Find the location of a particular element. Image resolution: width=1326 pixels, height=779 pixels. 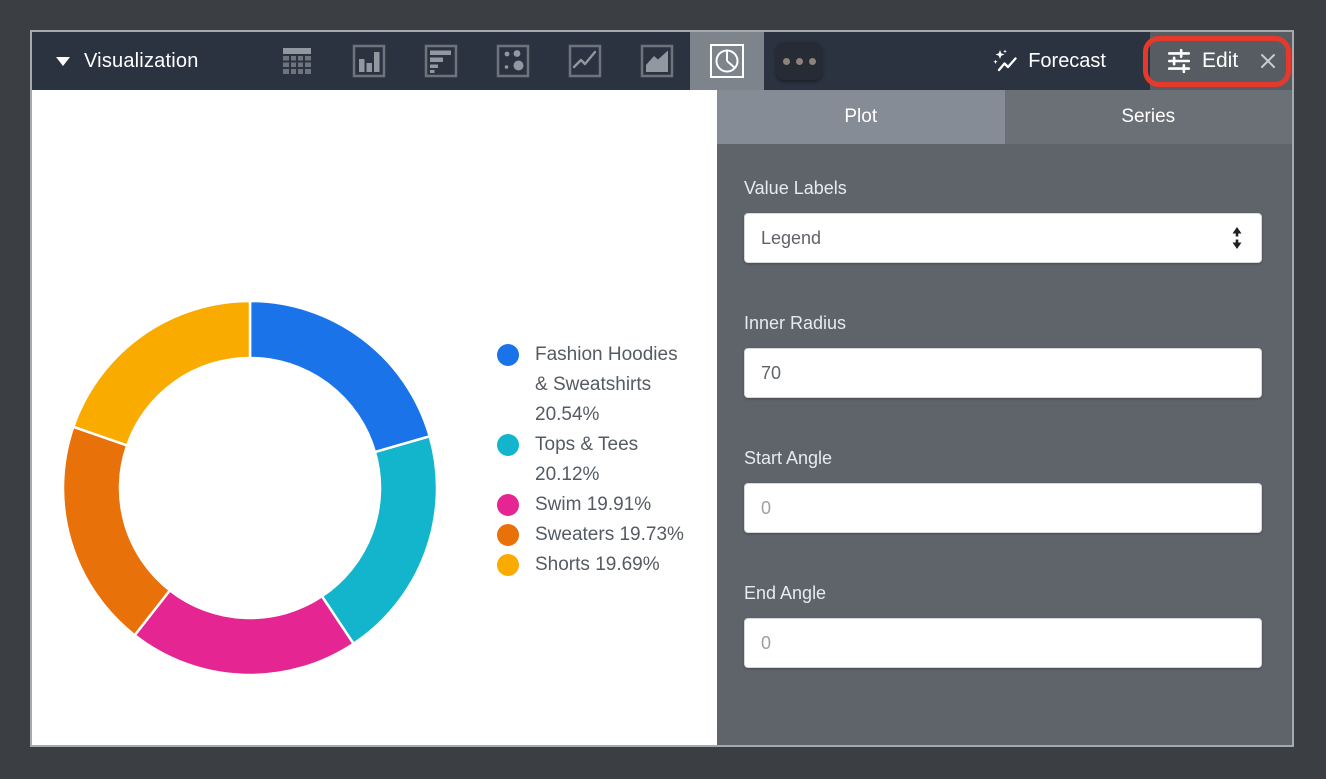

start-angle-input is located at coordinates (1003, 508).